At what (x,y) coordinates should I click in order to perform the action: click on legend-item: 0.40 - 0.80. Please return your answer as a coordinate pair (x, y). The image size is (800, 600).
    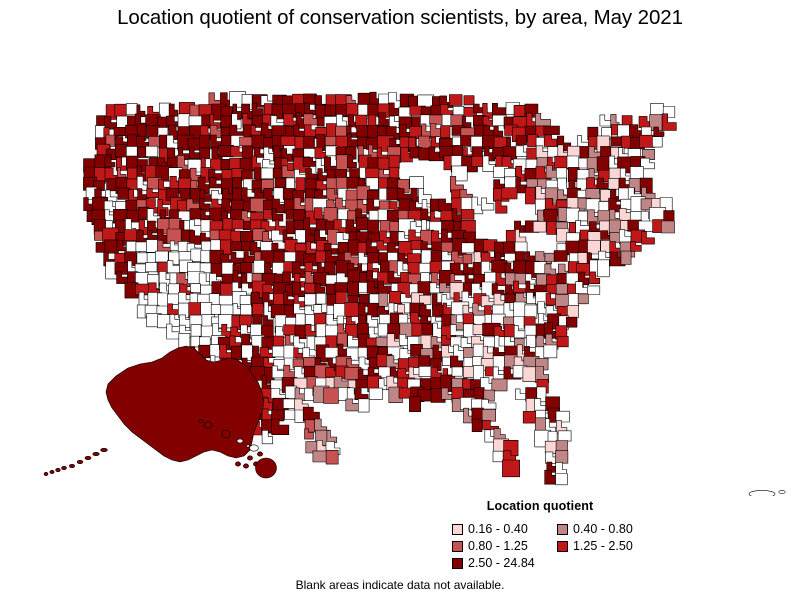
    Looking at the image, I should click on (609, 529).